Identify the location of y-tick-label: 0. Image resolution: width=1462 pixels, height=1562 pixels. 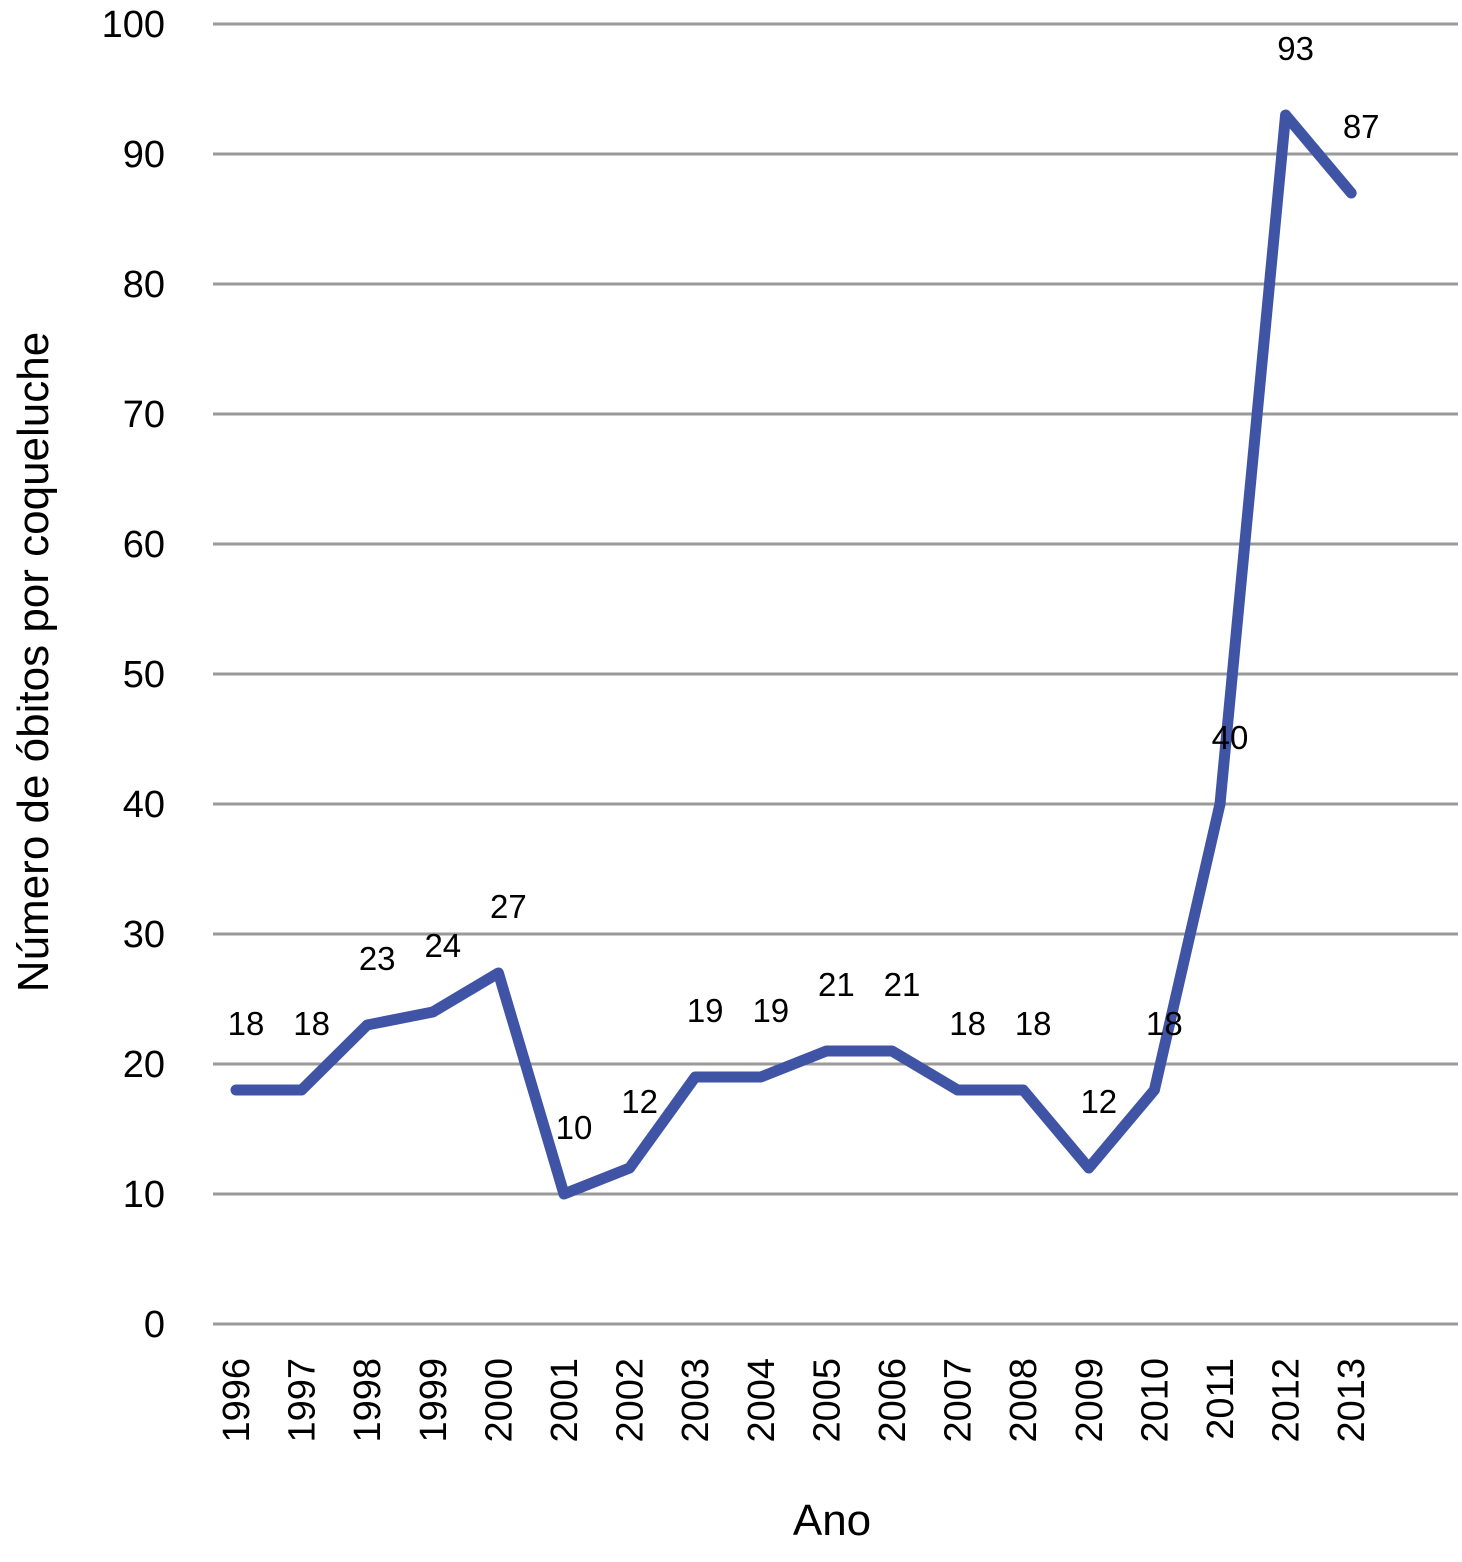
(154, 1325).